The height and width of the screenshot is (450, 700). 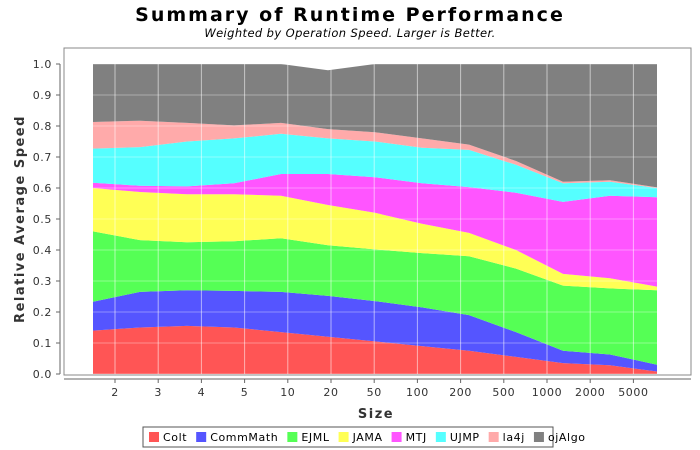 I want to click on x-tick-label: 20, so click(x=330, y=392).